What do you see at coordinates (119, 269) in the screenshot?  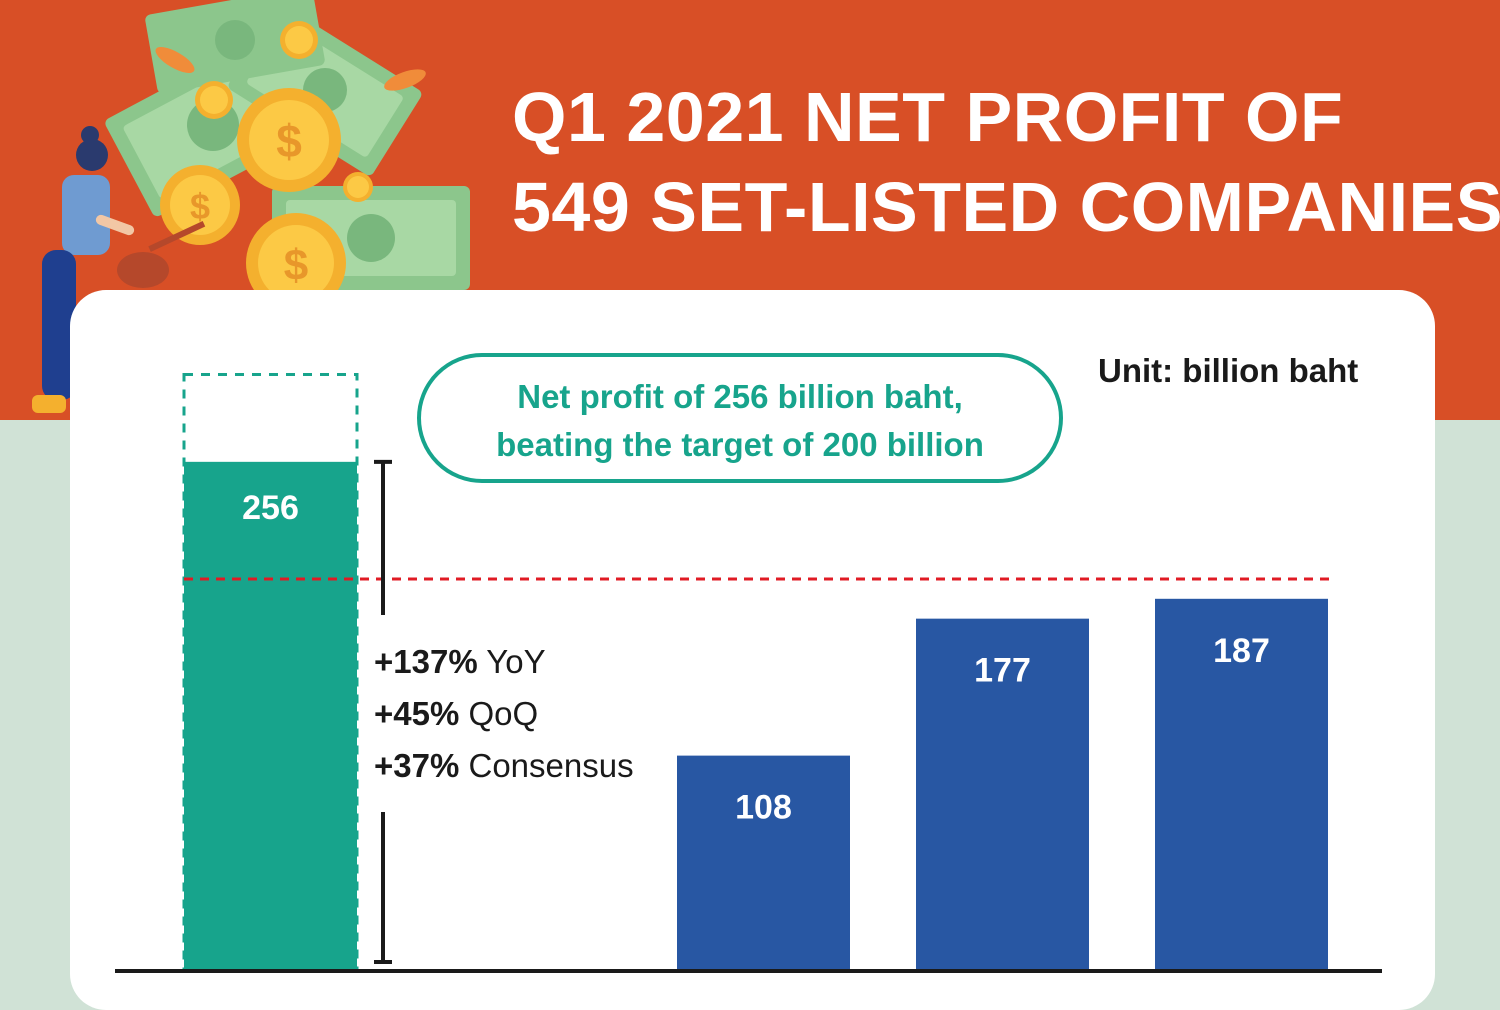 I see `woman-watering-icon` at bounding box center [119, 269].